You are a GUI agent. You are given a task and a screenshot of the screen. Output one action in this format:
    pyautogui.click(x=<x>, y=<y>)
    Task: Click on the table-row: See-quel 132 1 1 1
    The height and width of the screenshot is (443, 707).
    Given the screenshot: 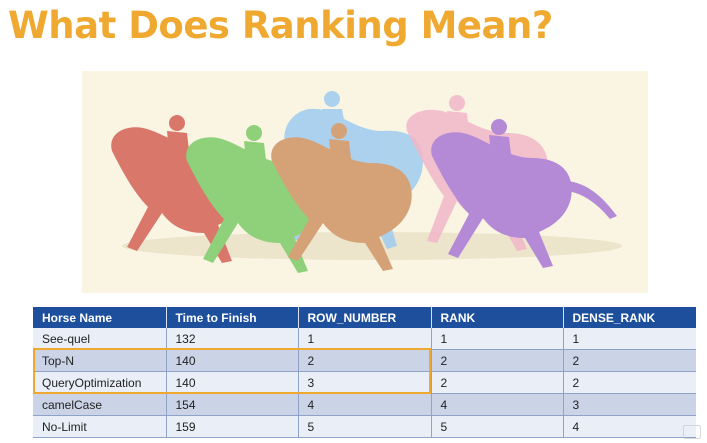 What is the action you would take?
    pyautogui.click(x=364, y=339)
    